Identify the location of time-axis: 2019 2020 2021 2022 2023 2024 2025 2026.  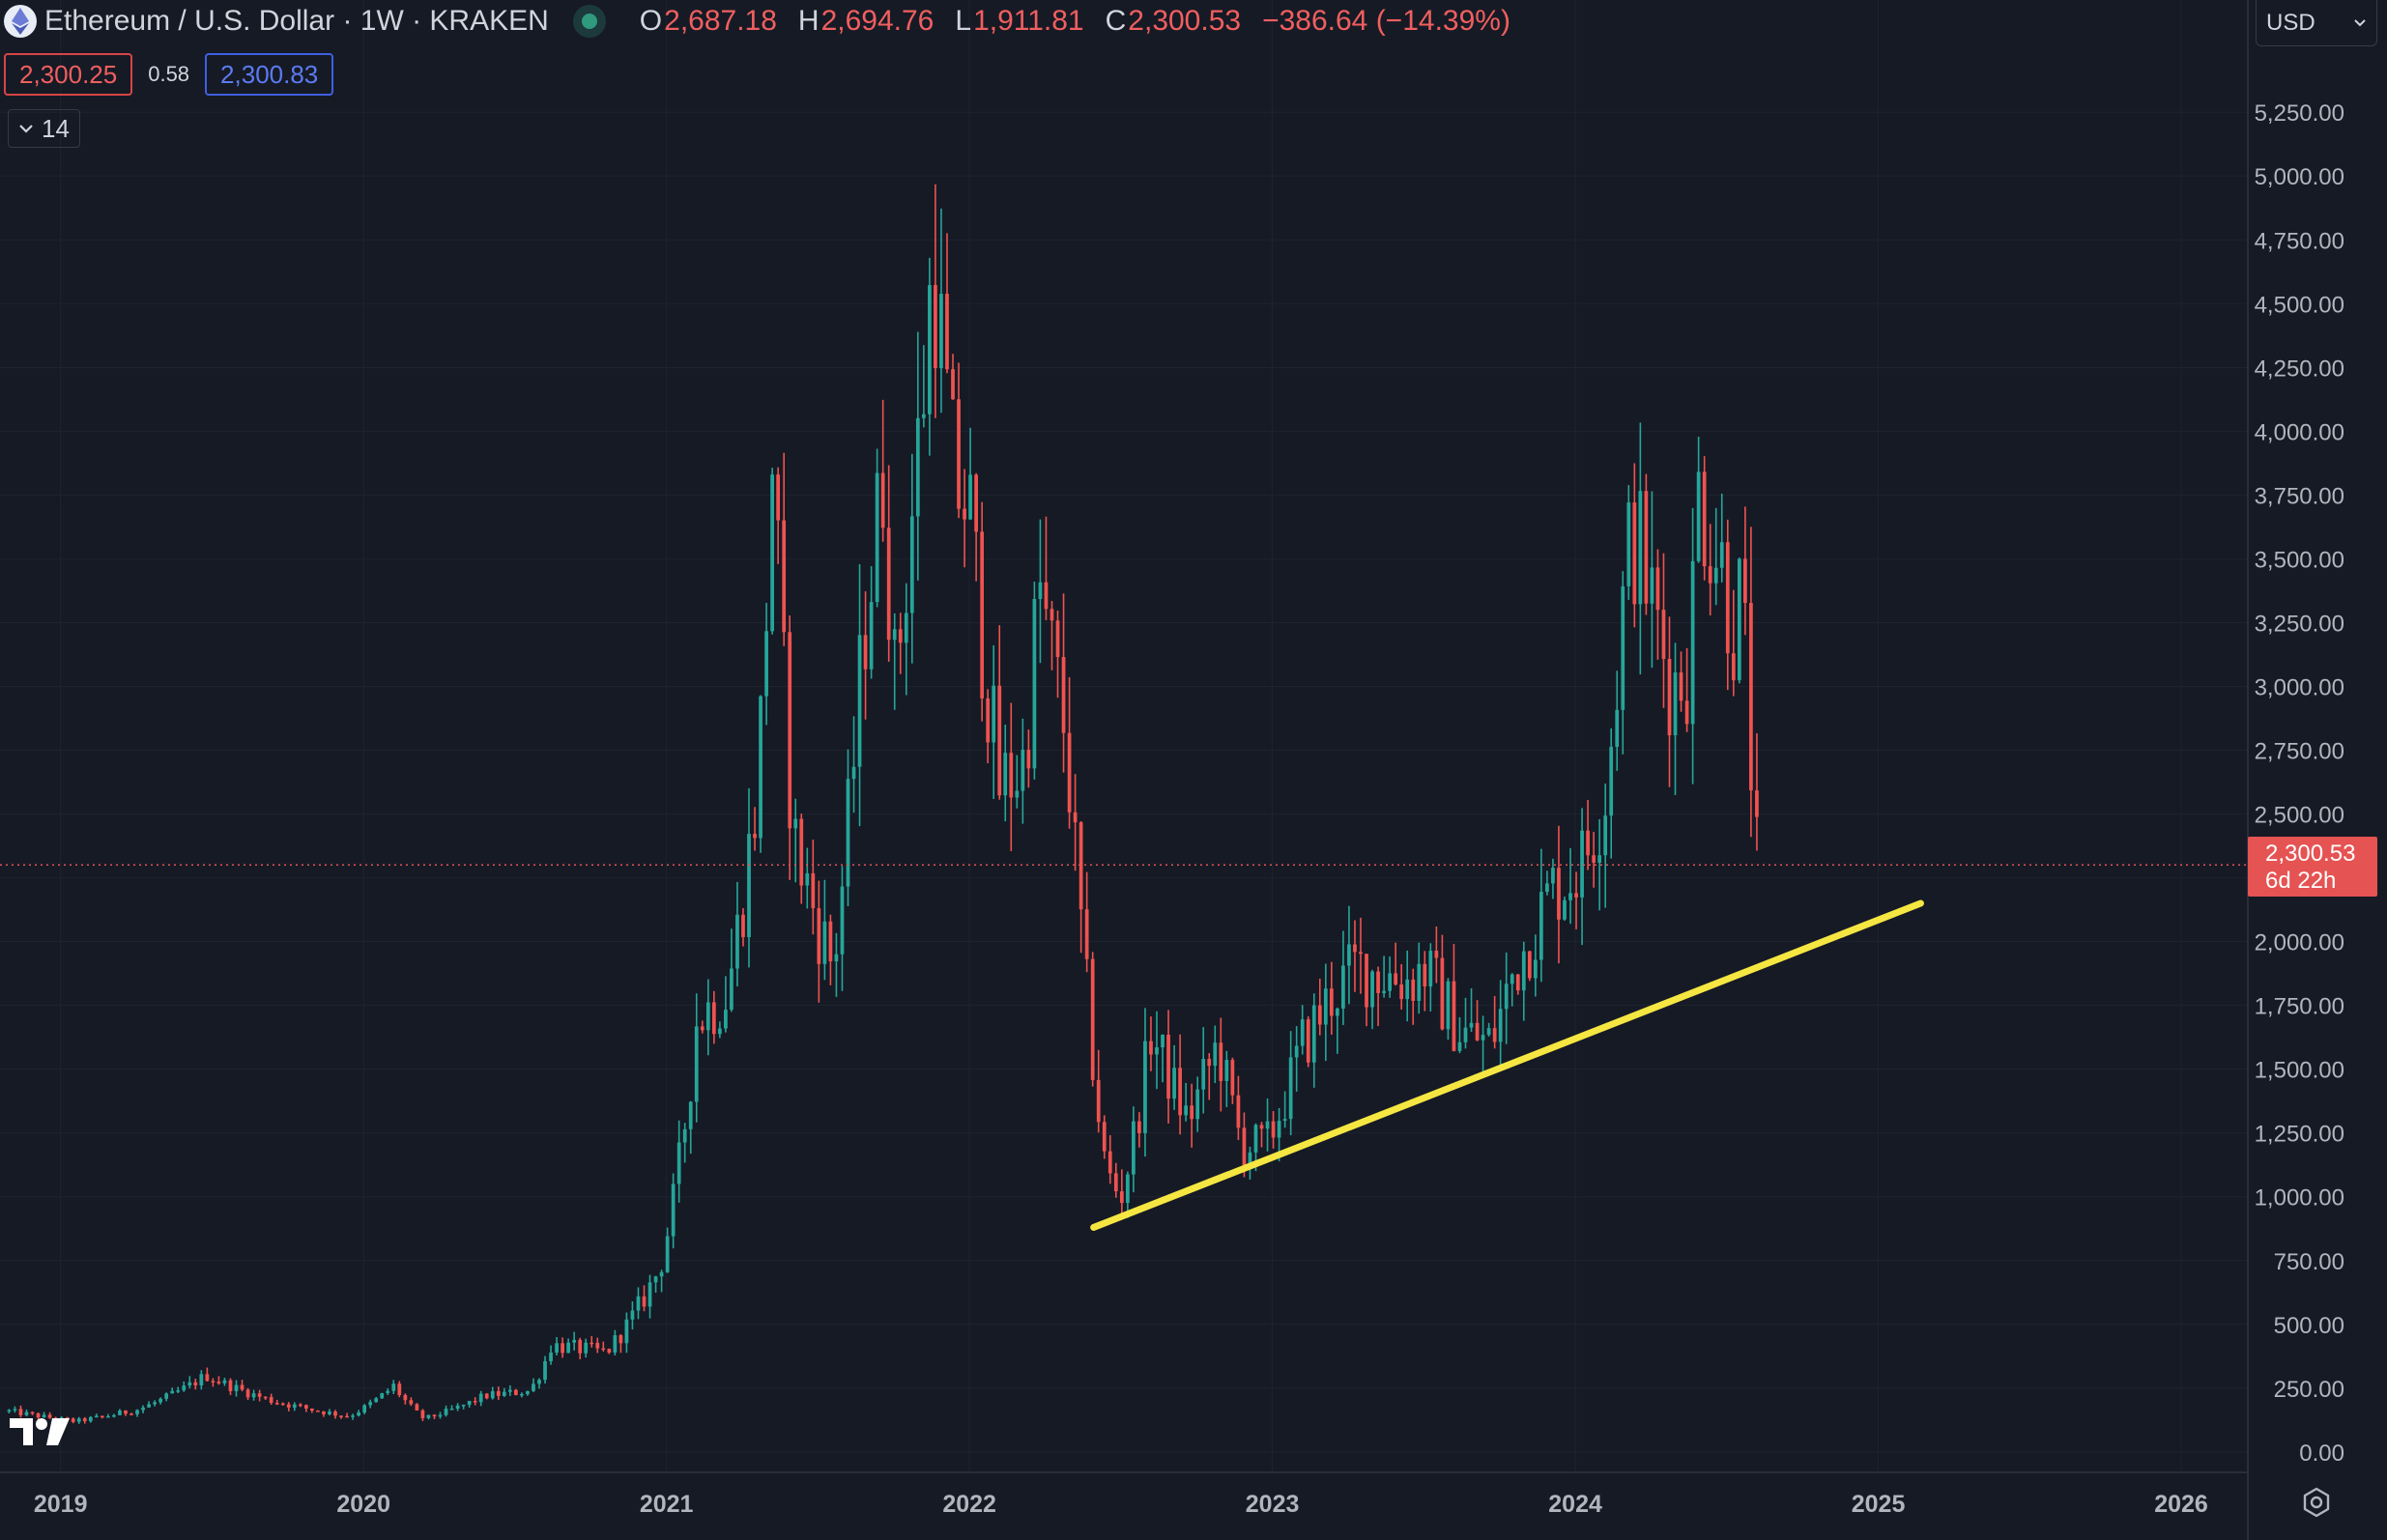
(1121, 1504).